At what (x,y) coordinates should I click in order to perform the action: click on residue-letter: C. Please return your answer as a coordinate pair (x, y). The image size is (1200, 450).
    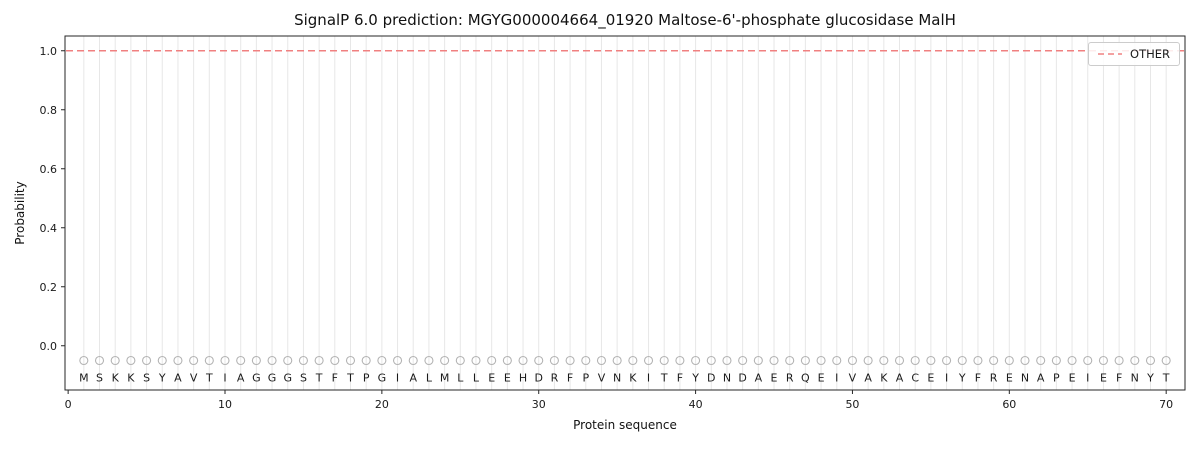
    Looking at the image, I should click on (915, 378).